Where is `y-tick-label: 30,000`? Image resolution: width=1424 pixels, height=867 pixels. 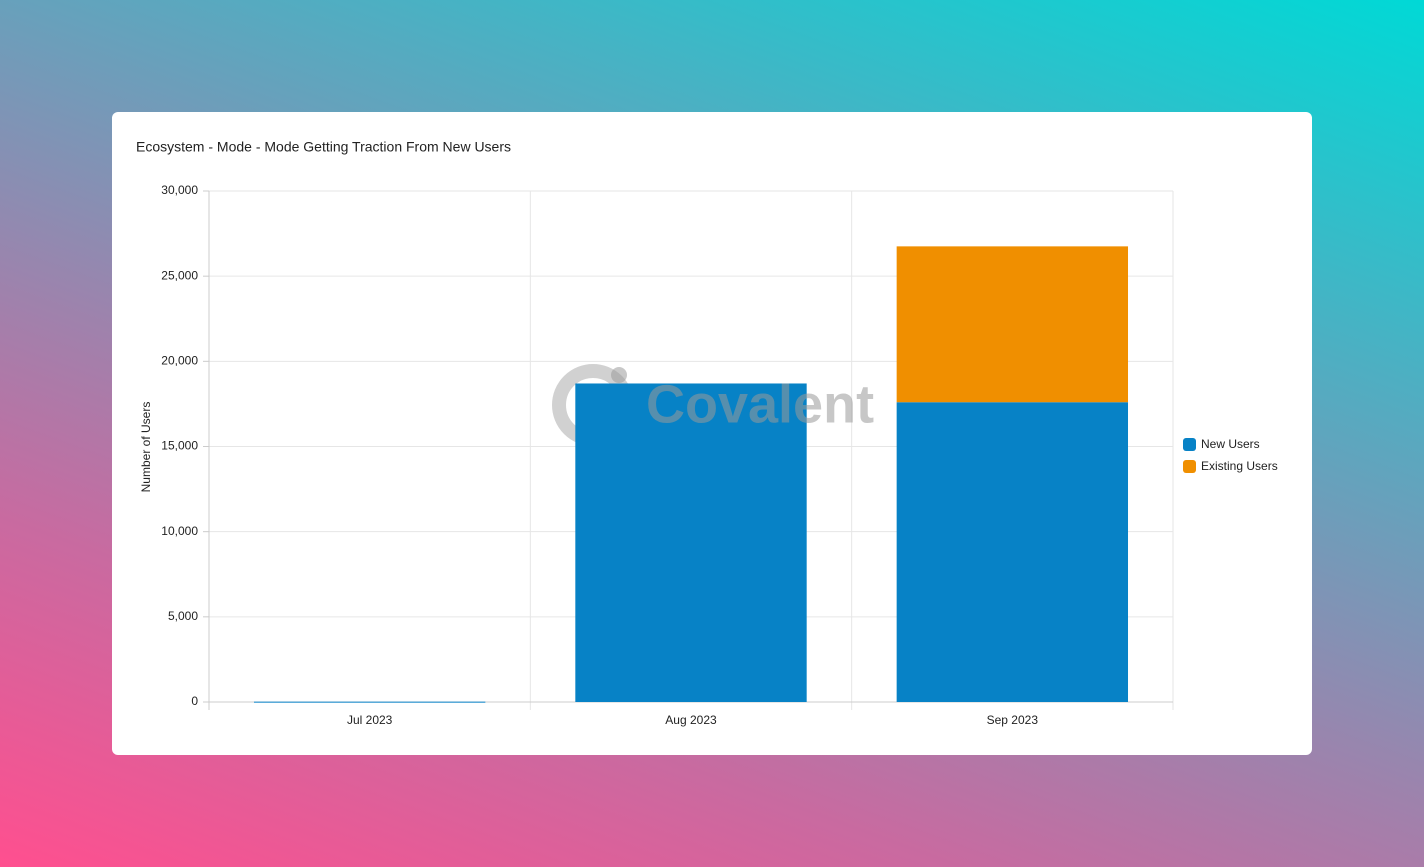
y-tick-label: 30,000 is located at coordinates (179, 190).